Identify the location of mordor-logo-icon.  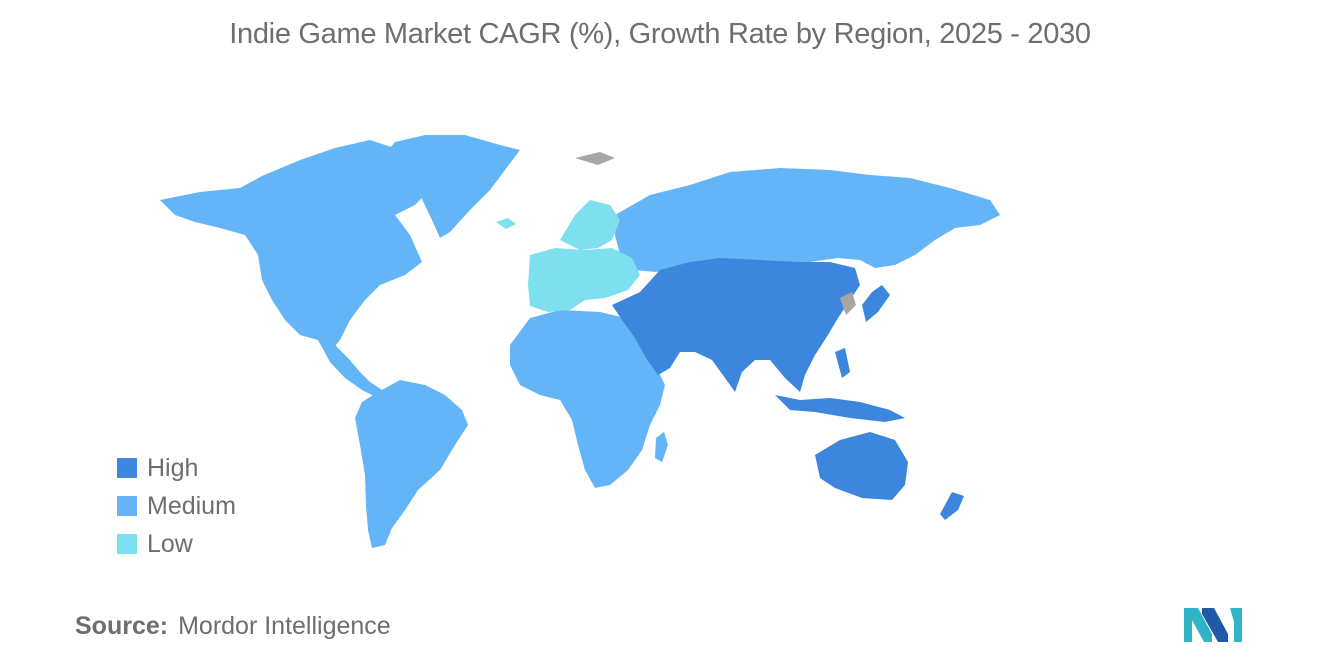
(1213, 625).